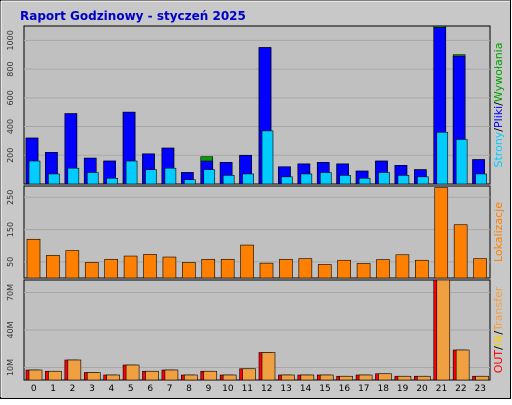  Describe the element at coordinates (285, 389) in the screenshot. I see `x-tick-label: 13` at that location.